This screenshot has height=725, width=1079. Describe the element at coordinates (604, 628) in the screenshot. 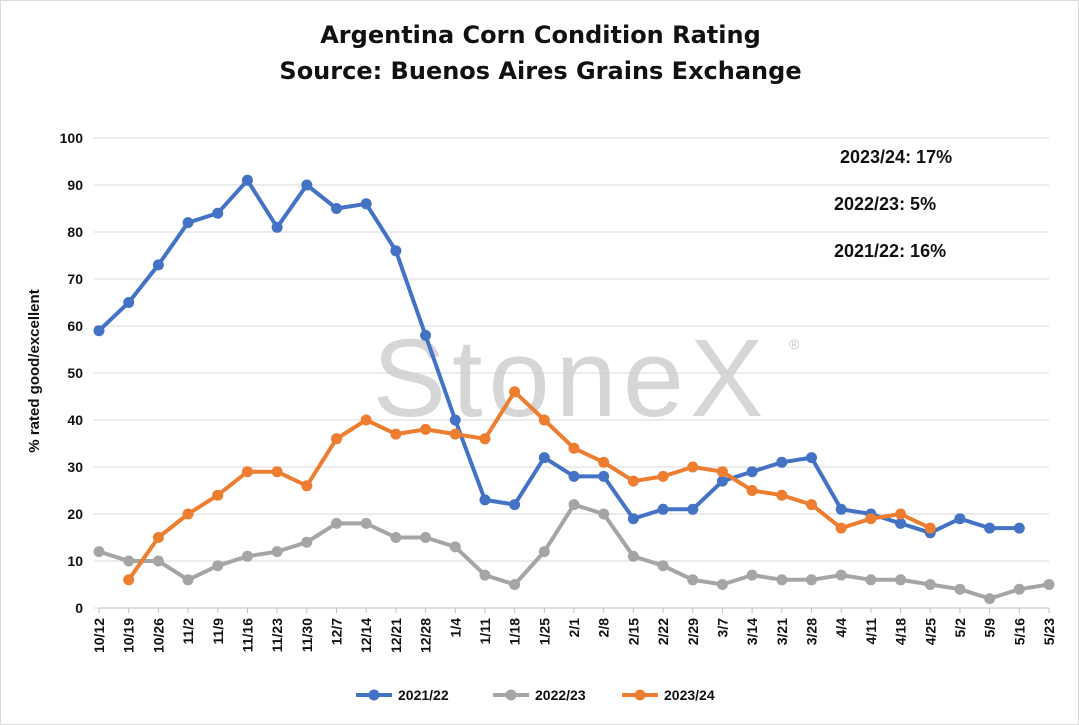

I see `x-tick-label: 2/8` at that location.